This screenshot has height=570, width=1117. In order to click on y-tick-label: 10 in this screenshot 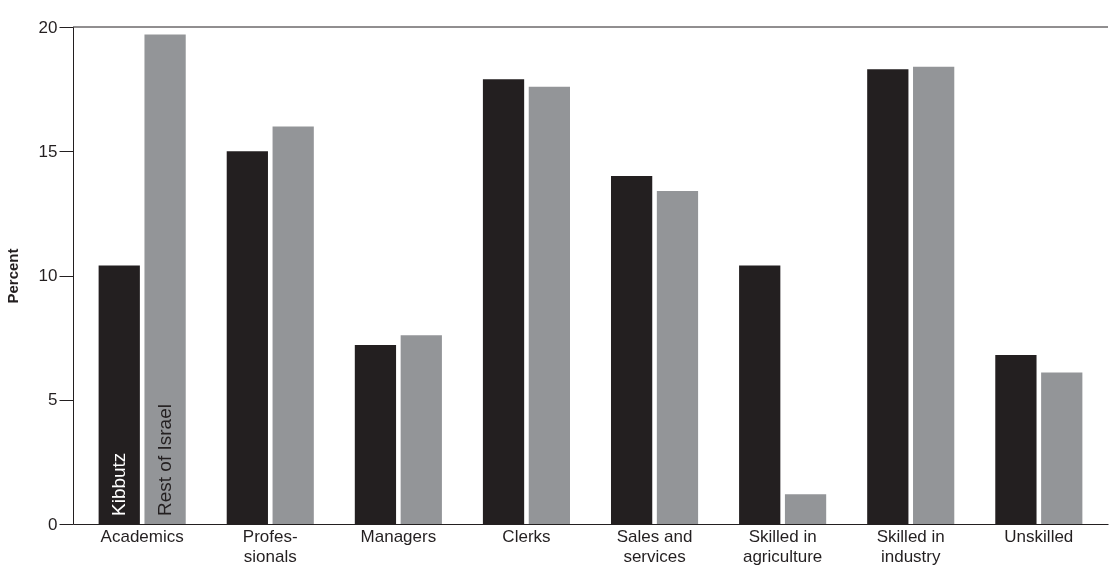, I will do `click(48, 275)`.